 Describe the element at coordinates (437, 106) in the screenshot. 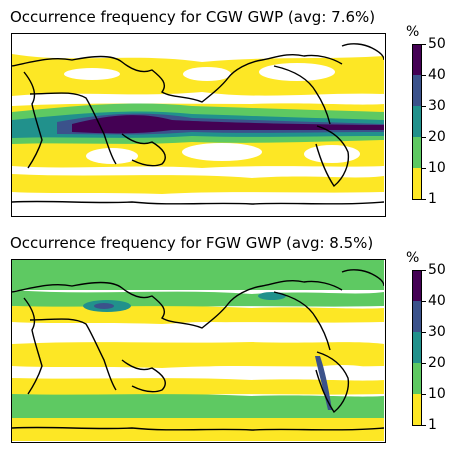

I see `cgw-colorbar-tick-30: 30` at that location.